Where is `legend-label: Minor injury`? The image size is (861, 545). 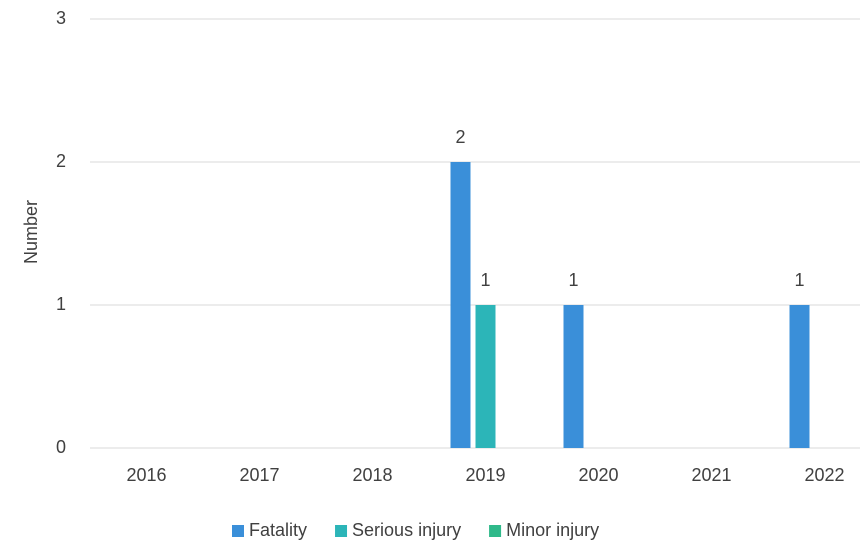
legend-label: Minor injury is located at coordinates (552, 530).